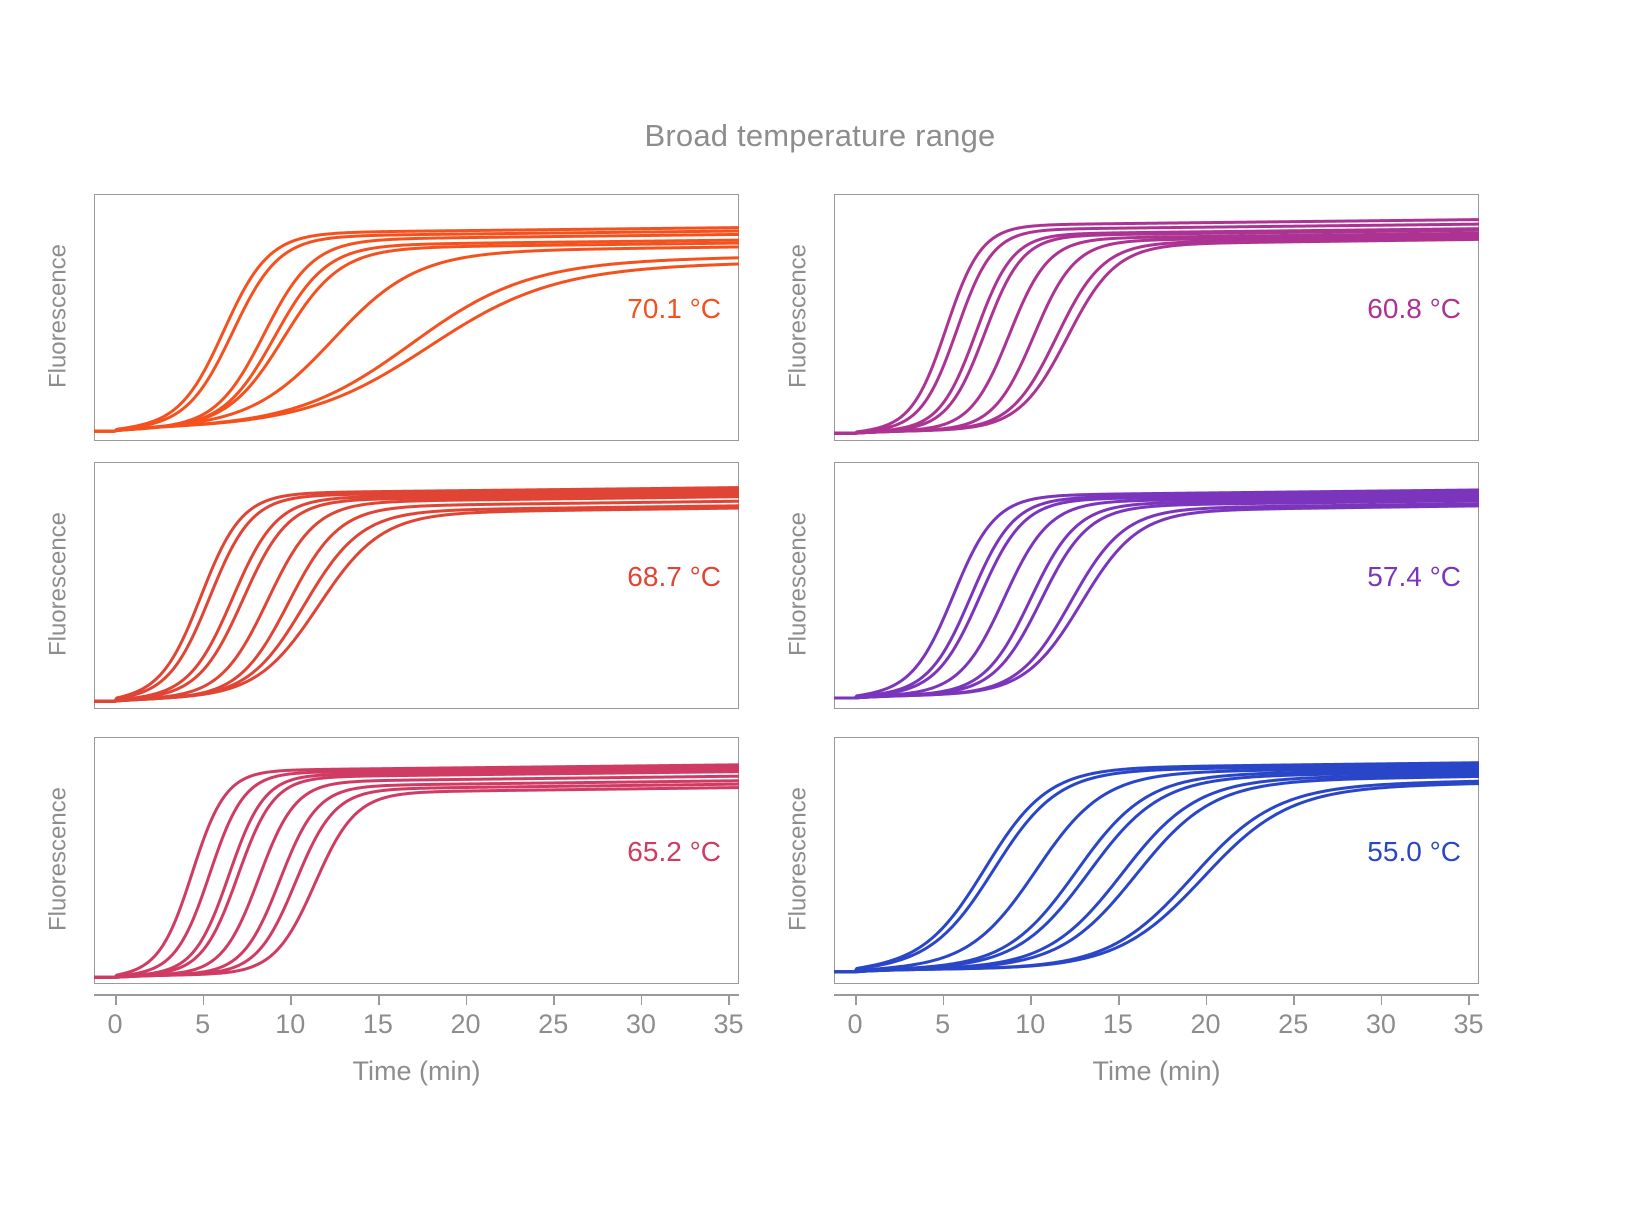 The image size is (1640, 1231). What do you see at coordinates (674, 576) in the screenshot?
I see `panel-temperature-label: 68.7 °C` at bounding box center [674, 576].